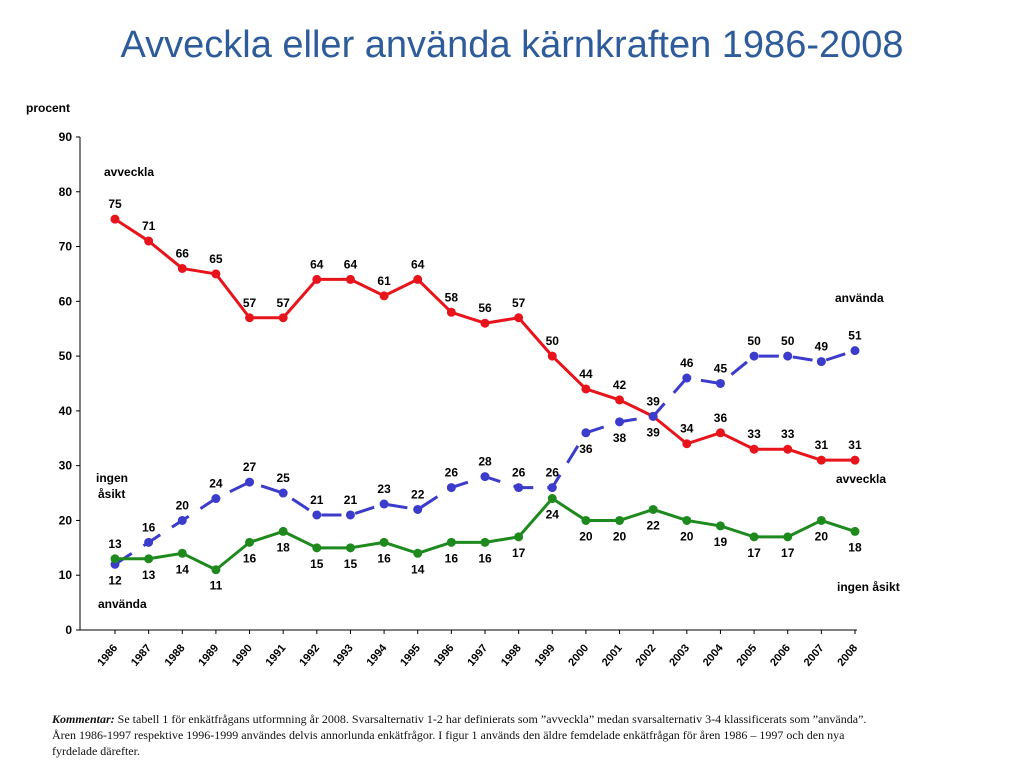  What do you see at coordinates (208, 655) in the screenshot?
I see `x-tick-label: 1989` at bounding box center [208, 655].